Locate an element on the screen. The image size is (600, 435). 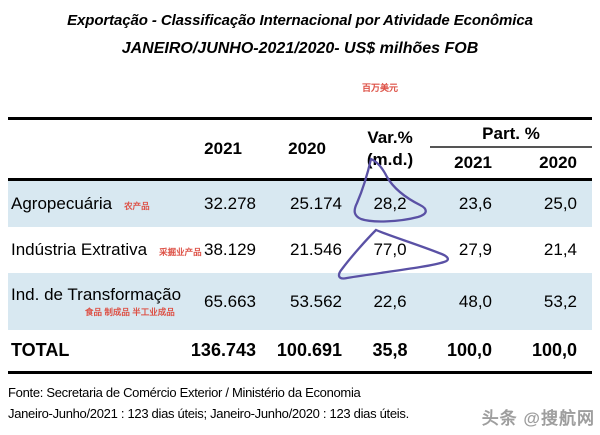
header-blank-cell is located at coordinates (89, 149).